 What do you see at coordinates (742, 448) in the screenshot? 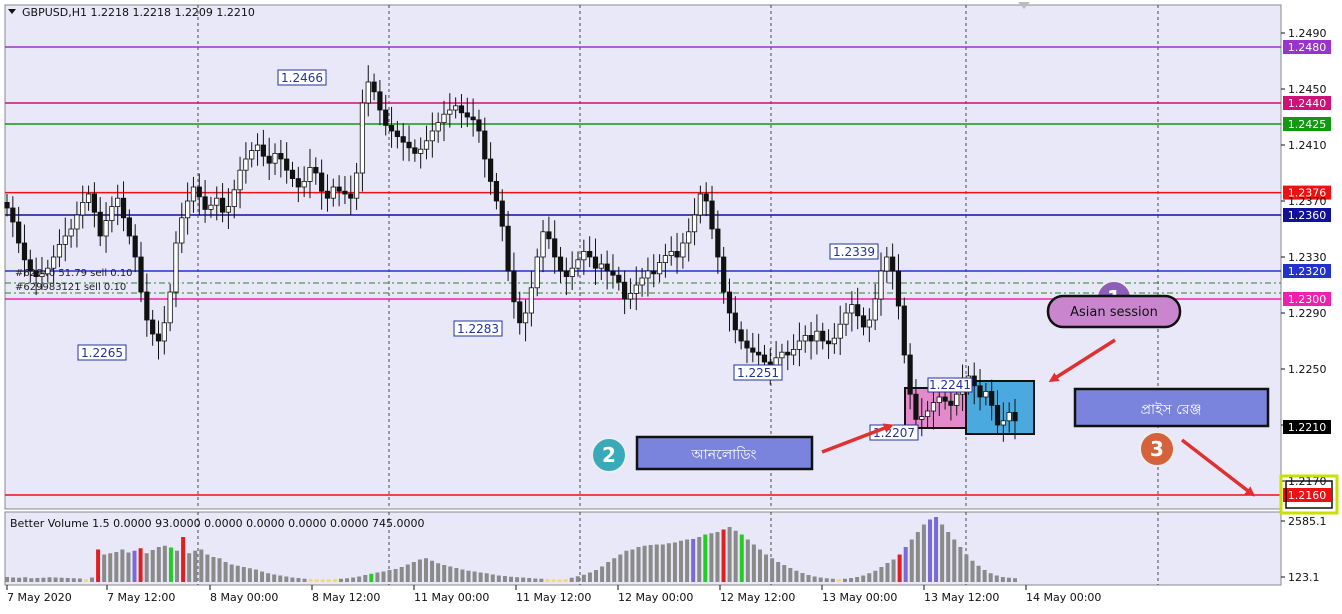
I see `annotation-2: 2 আনলোডিং` at bounding box center [742, 448].